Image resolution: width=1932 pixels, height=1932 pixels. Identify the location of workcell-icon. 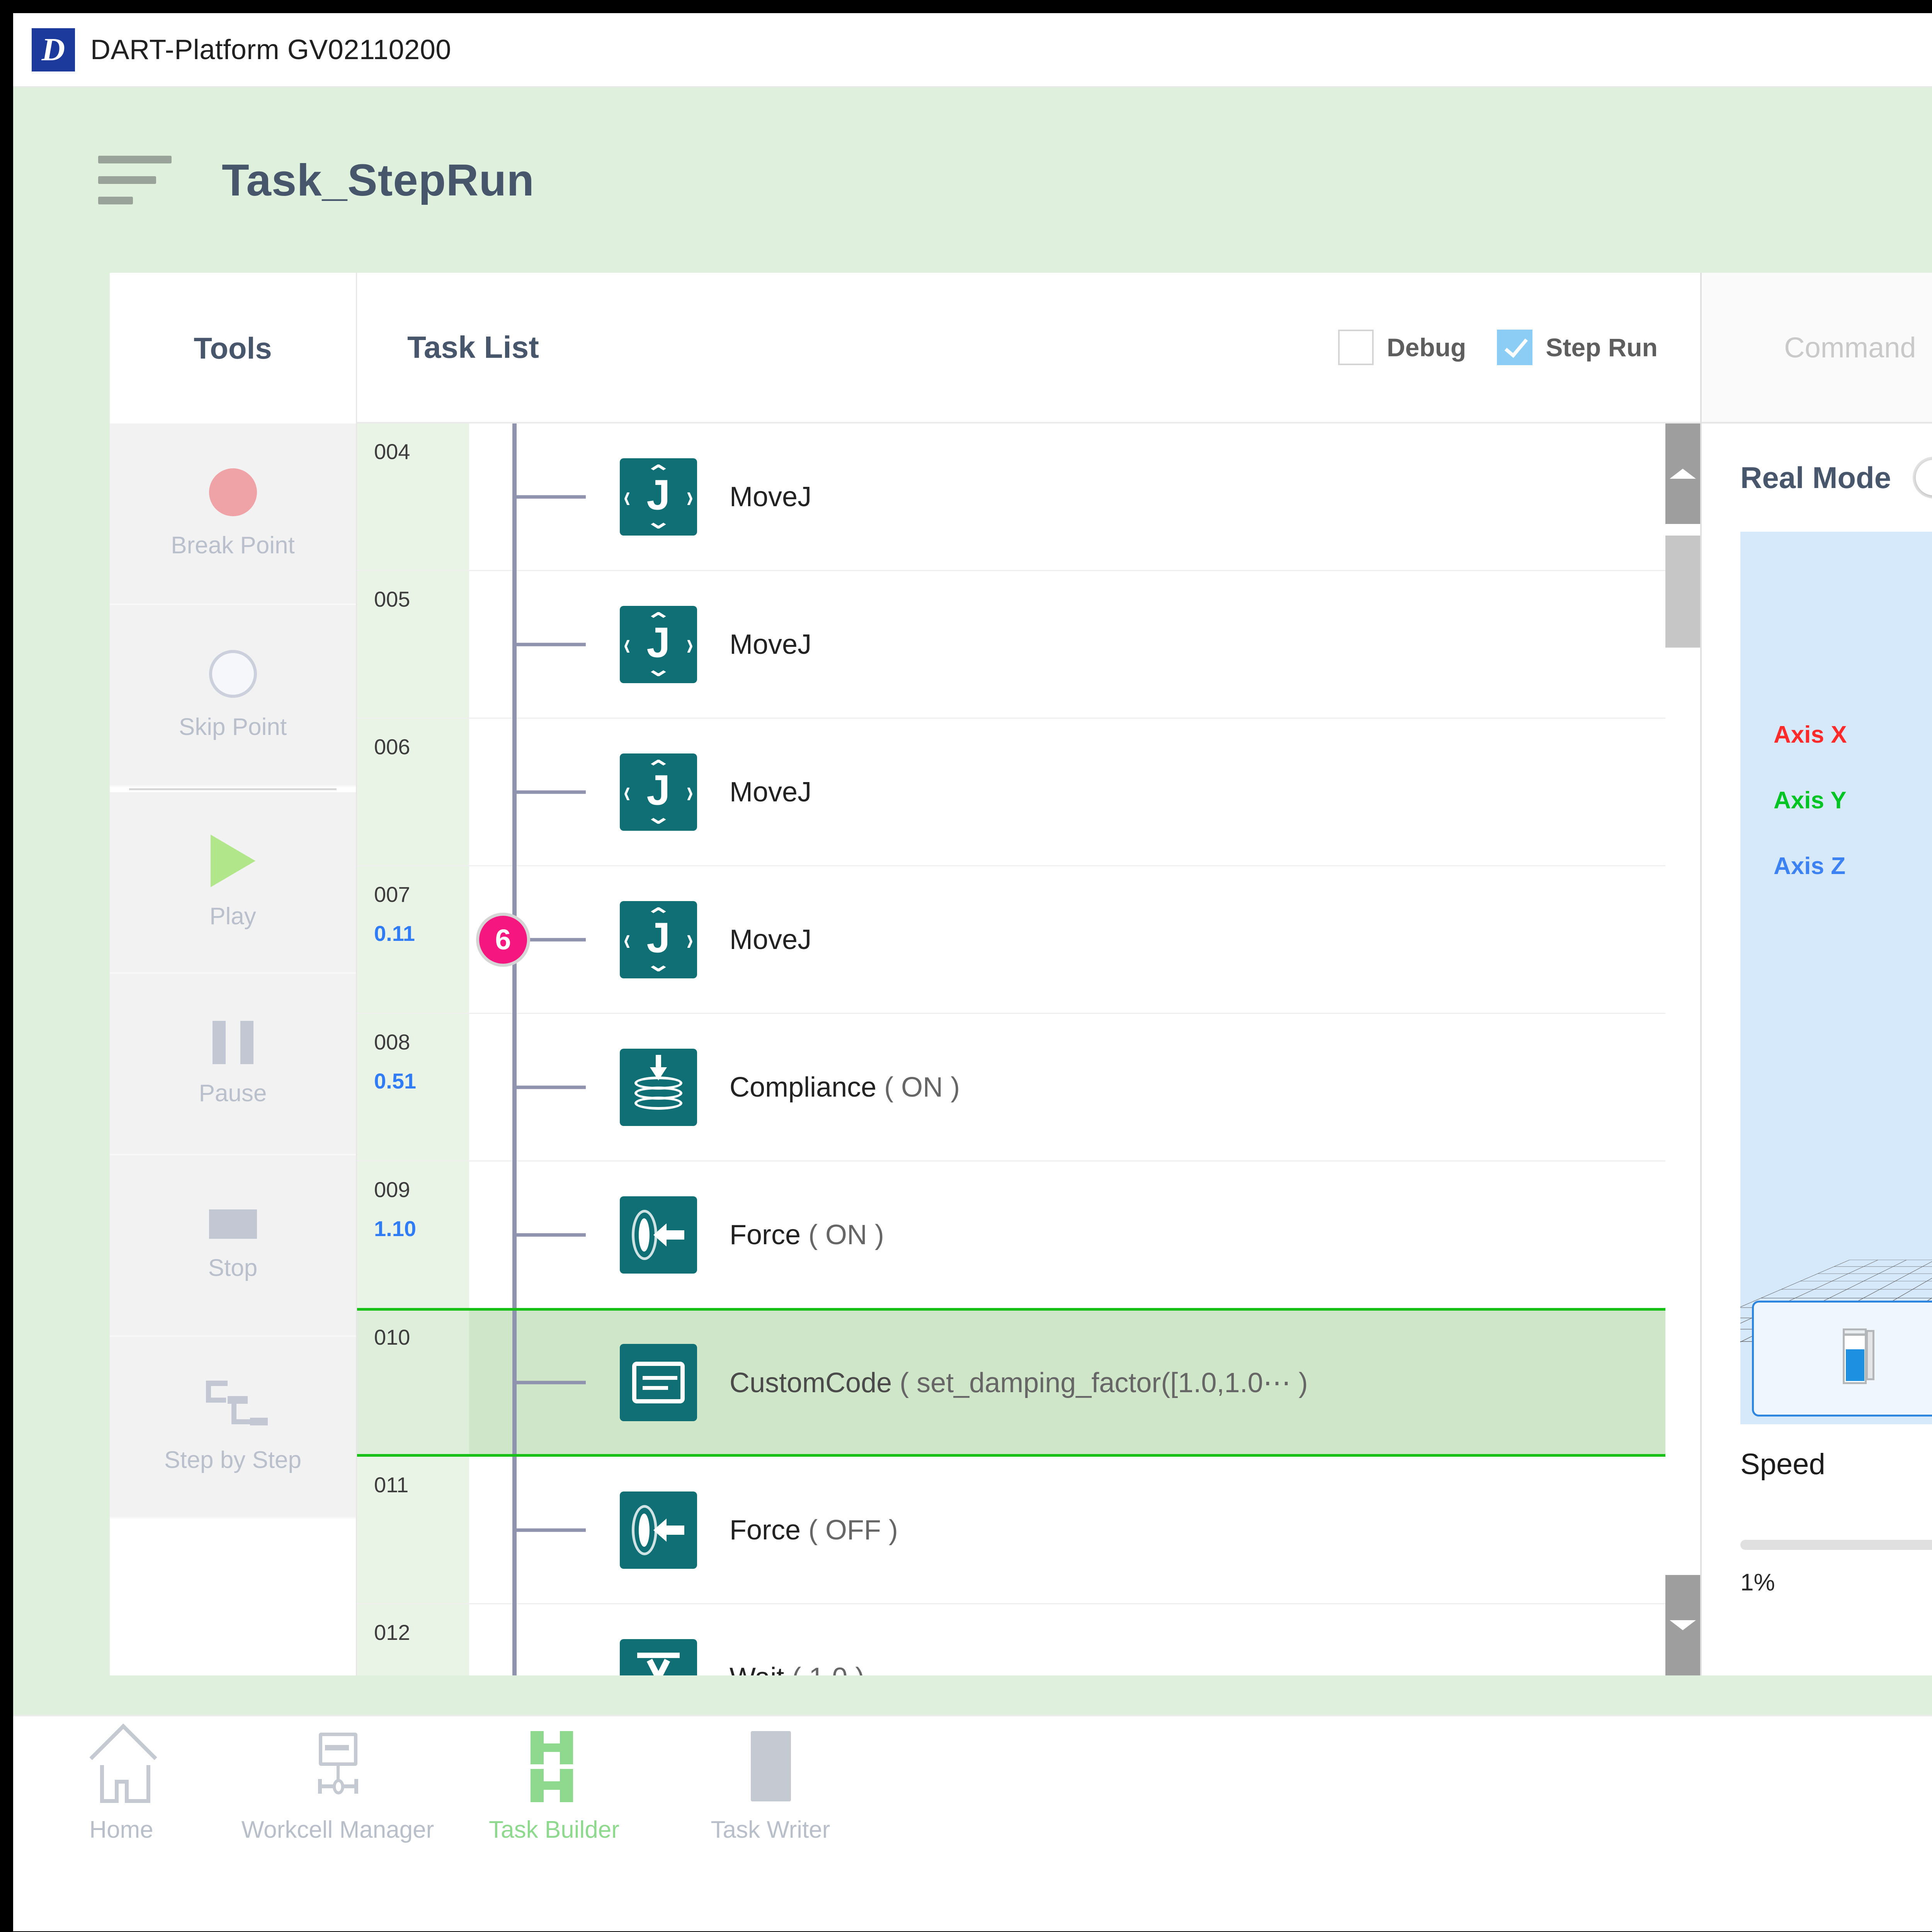
(337, 1767).